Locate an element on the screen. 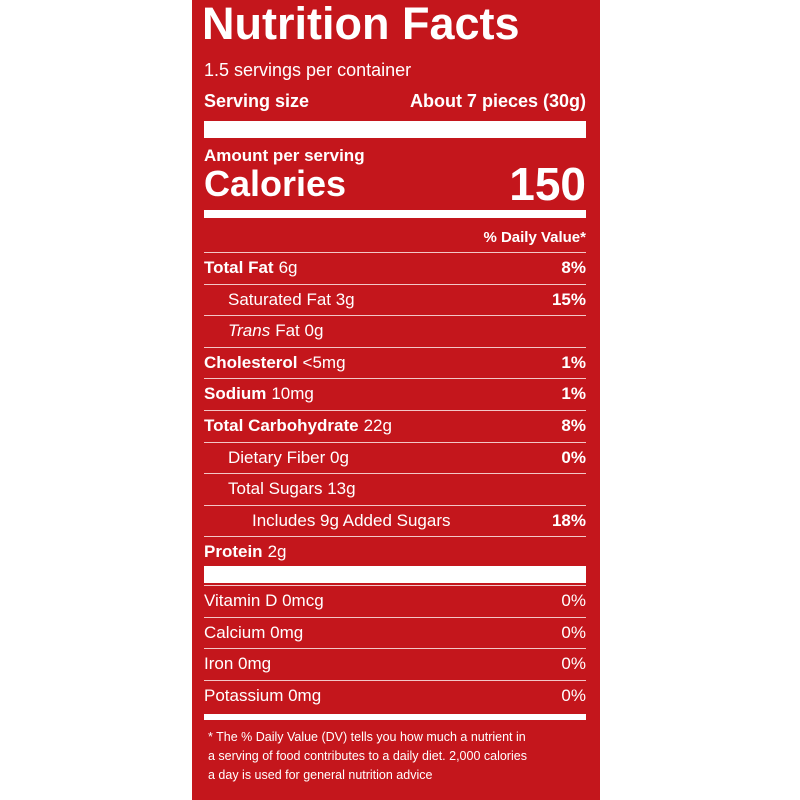 The image size is (800, 800). serving-size-label: Serving size is located at coordinates (257, 101).